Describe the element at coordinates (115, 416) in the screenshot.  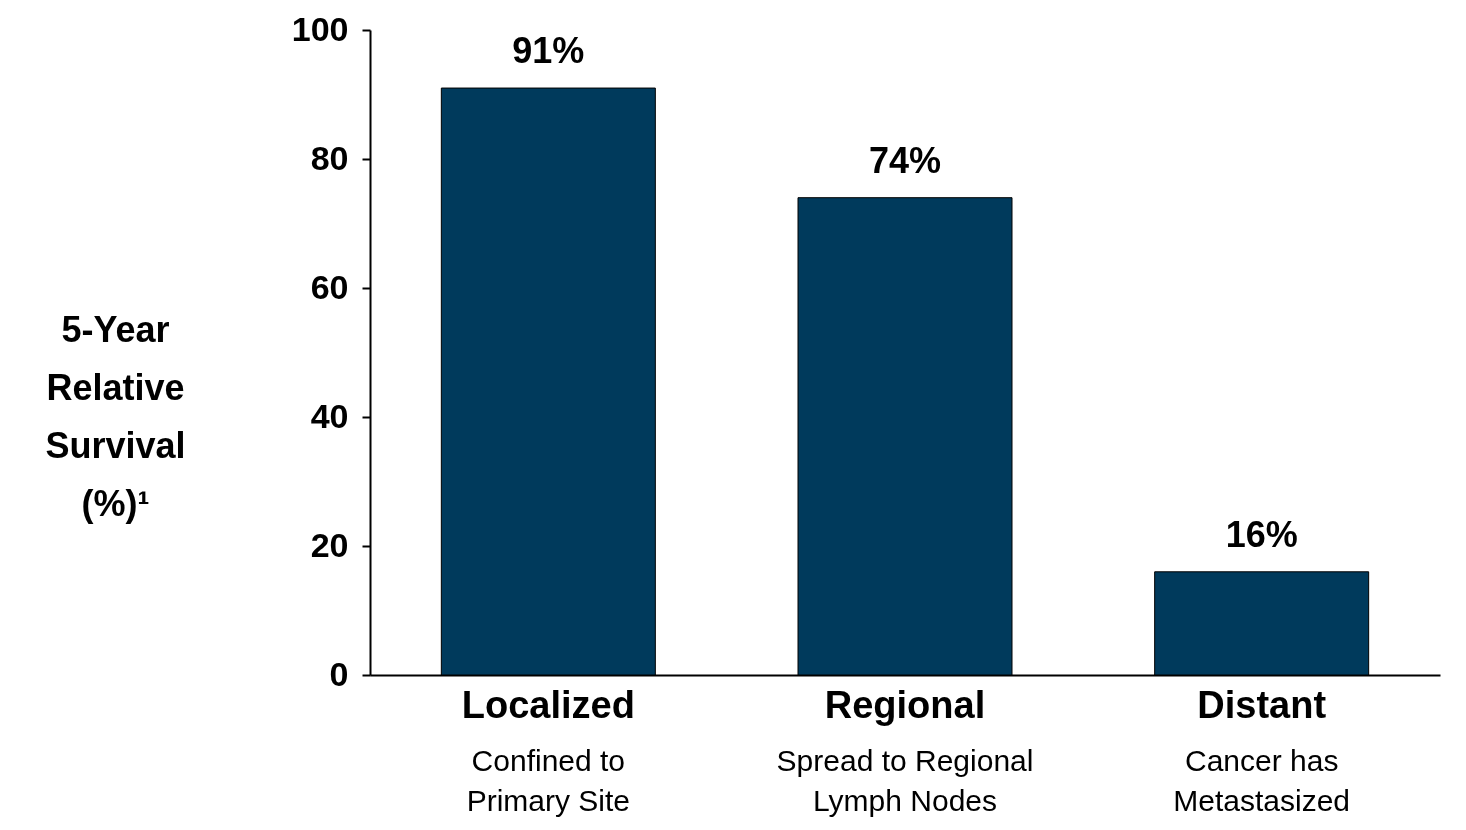
I see `y-axis-title: 5-Year Relative Survival (%)¹` at that location.